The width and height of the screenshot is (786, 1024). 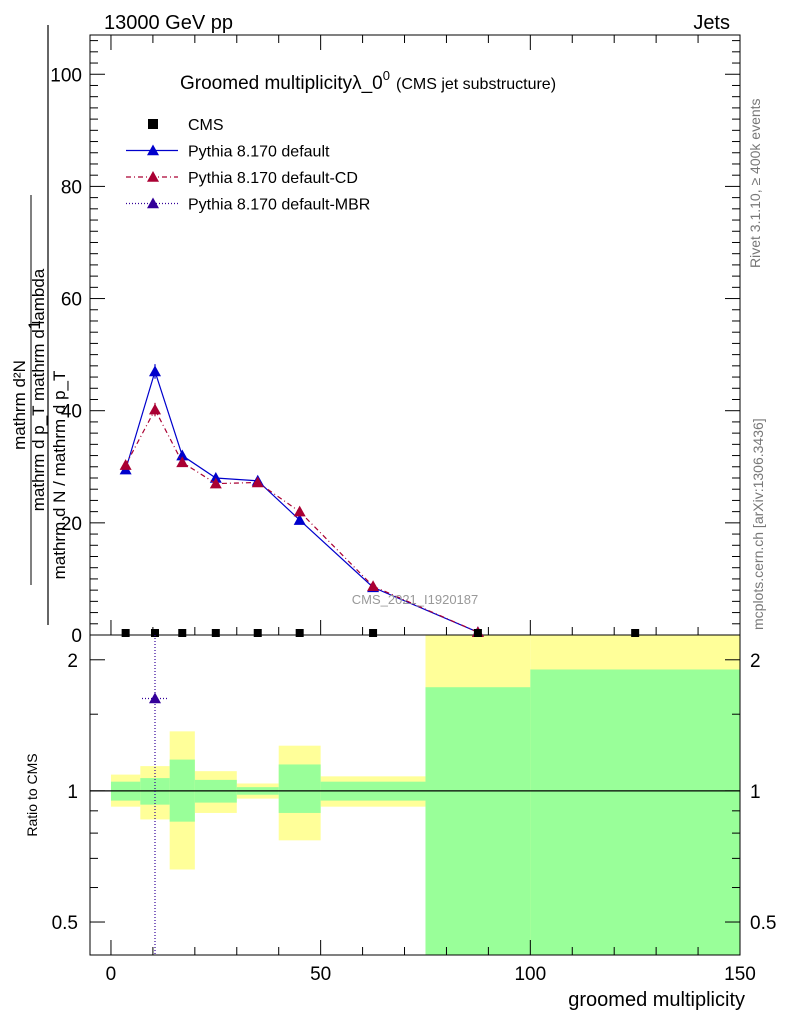 What do you see at coordinates (34, 324) in the screenshot?
I see `y-axis-title-frac-numerator: 1` at bounding box center [34, 324].